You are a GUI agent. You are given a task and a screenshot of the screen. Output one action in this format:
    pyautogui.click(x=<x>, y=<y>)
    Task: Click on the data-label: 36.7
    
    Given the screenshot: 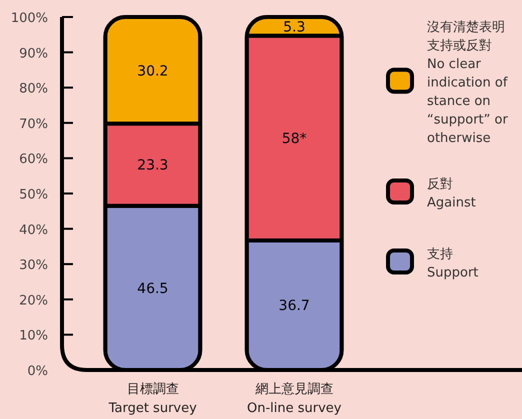 What is the action you would take?
    pyautogui.click(x=294, y=306)
    